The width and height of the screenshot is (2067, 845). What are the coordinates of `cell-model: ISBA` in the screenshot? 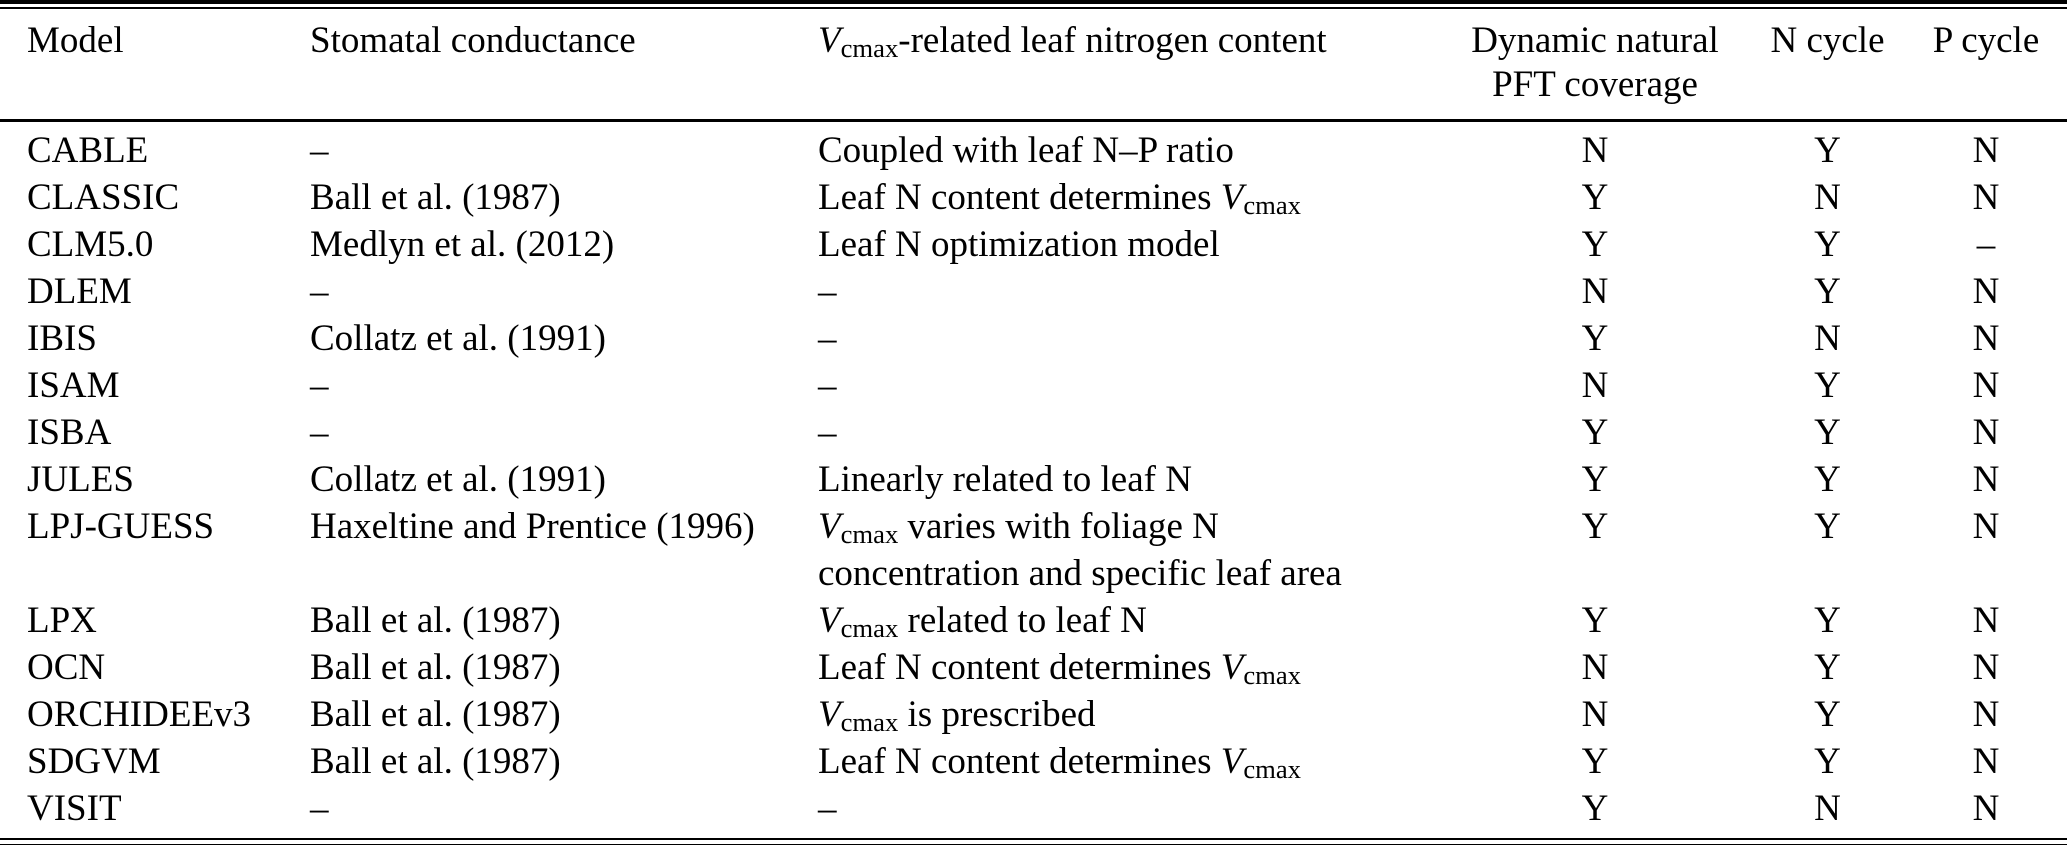 It's located at (69, 432).